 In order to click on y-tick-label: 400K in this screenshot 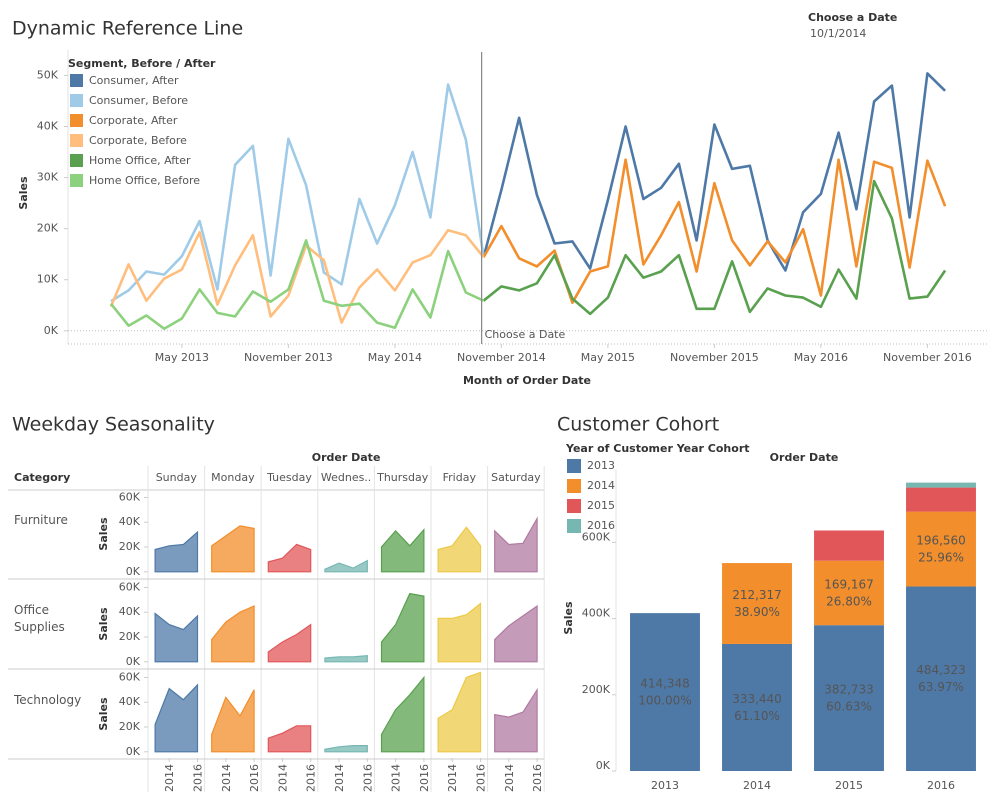, I will do `click(596, 613)`.